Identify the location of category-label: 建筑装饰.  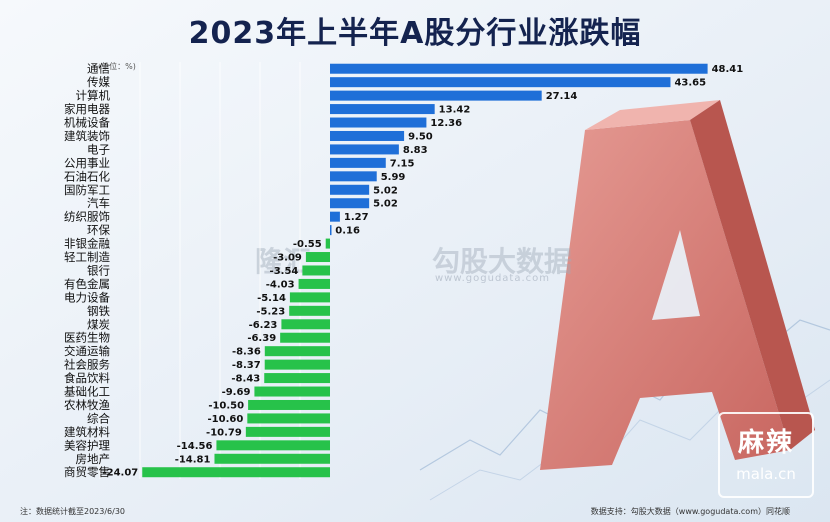
(87, 136).